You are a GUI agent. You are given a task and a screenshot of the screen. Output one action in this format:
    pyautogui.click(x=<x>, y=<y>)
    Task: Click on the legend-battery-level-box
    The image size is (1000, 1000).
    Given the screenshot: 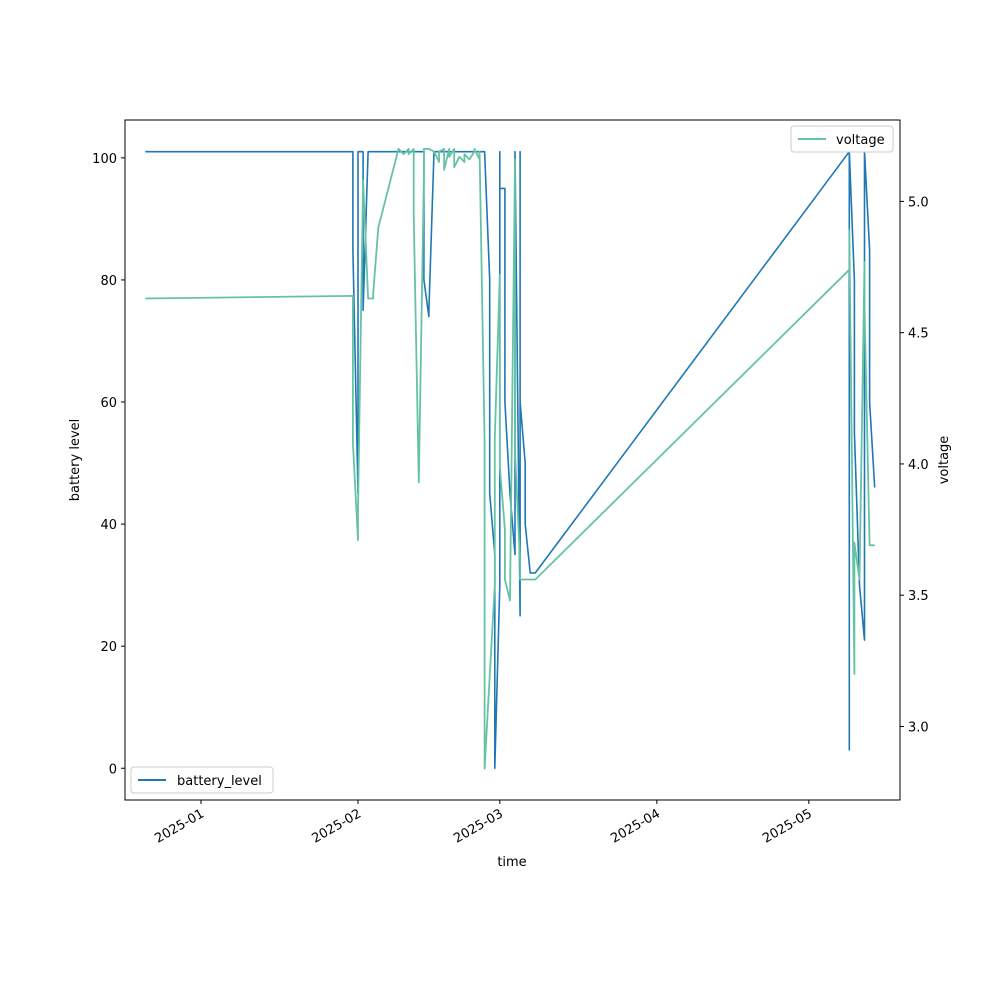 What is the action you would take?
    pyautogui.click(x=202, y=780)
    